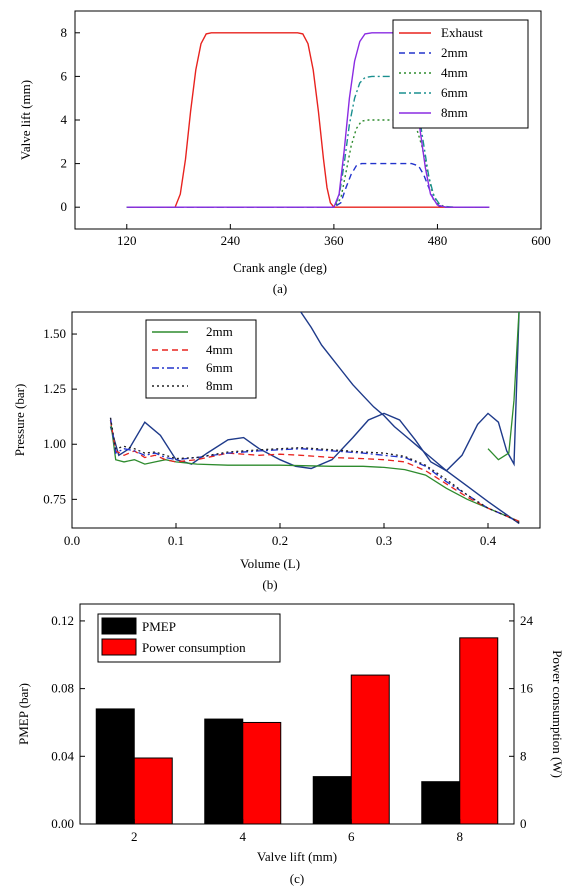 Image resolution: width=563 pixels, height=889 pixels. I want to click on panel-a-ytick-label: 0, so click(64, 206).